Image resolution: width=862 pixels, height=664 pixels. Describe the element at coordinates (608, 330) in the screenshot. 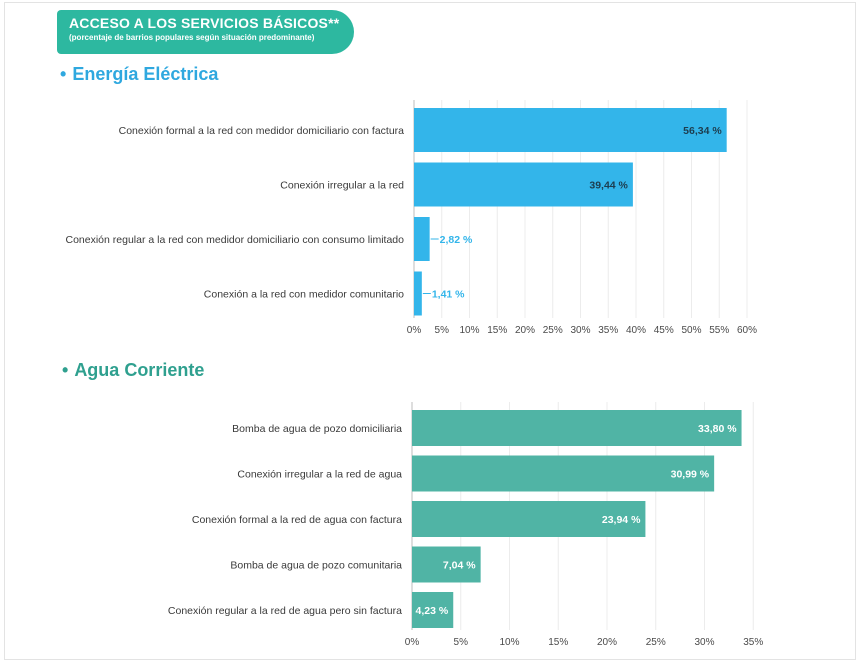

I see `energy-tick-label: 35%` at that location.